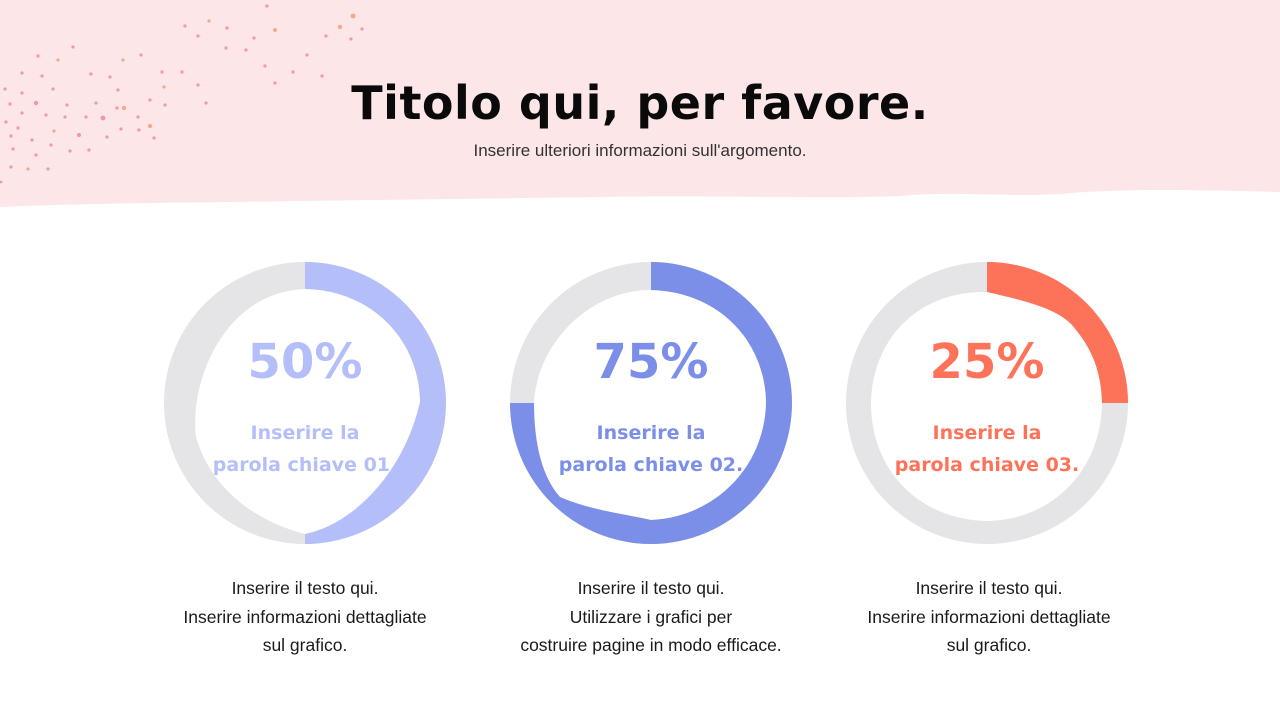  Describe the element at coordinates (651, 645) in the screenshot. I see `chart-2-desc-line3: costruire pagine in modo efficace.` at that location.